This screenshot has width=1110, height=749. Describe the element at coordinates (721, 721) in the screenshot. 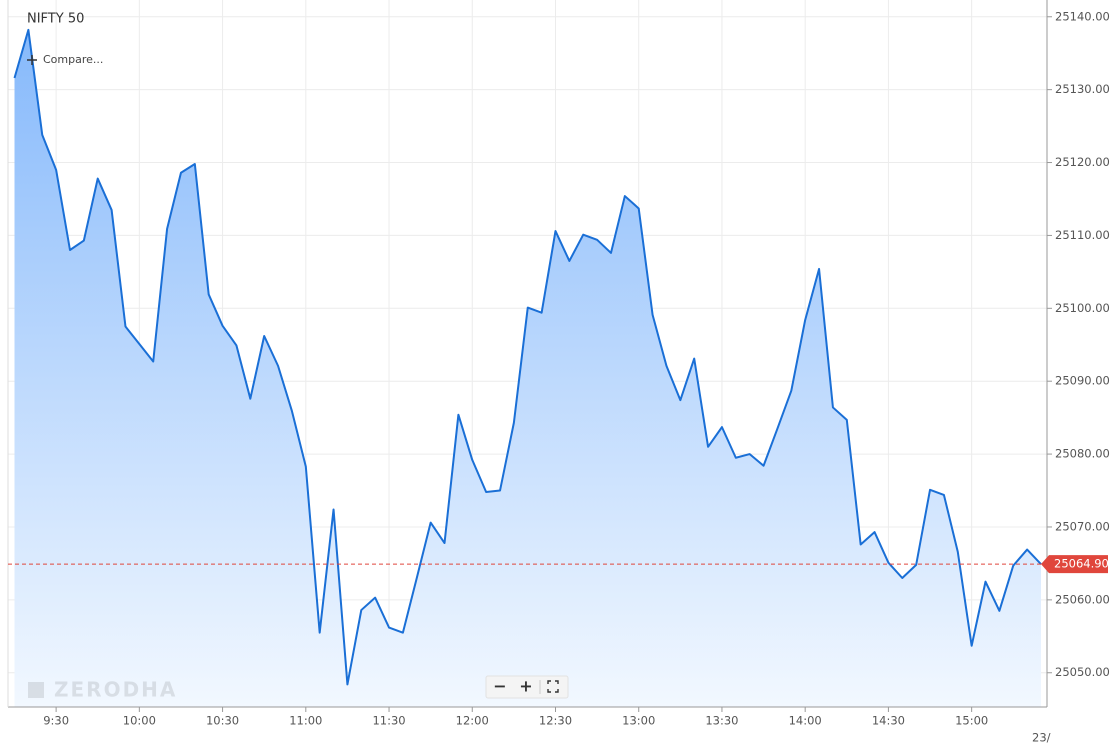

I see `x-tick-label: 13:30` at that location.